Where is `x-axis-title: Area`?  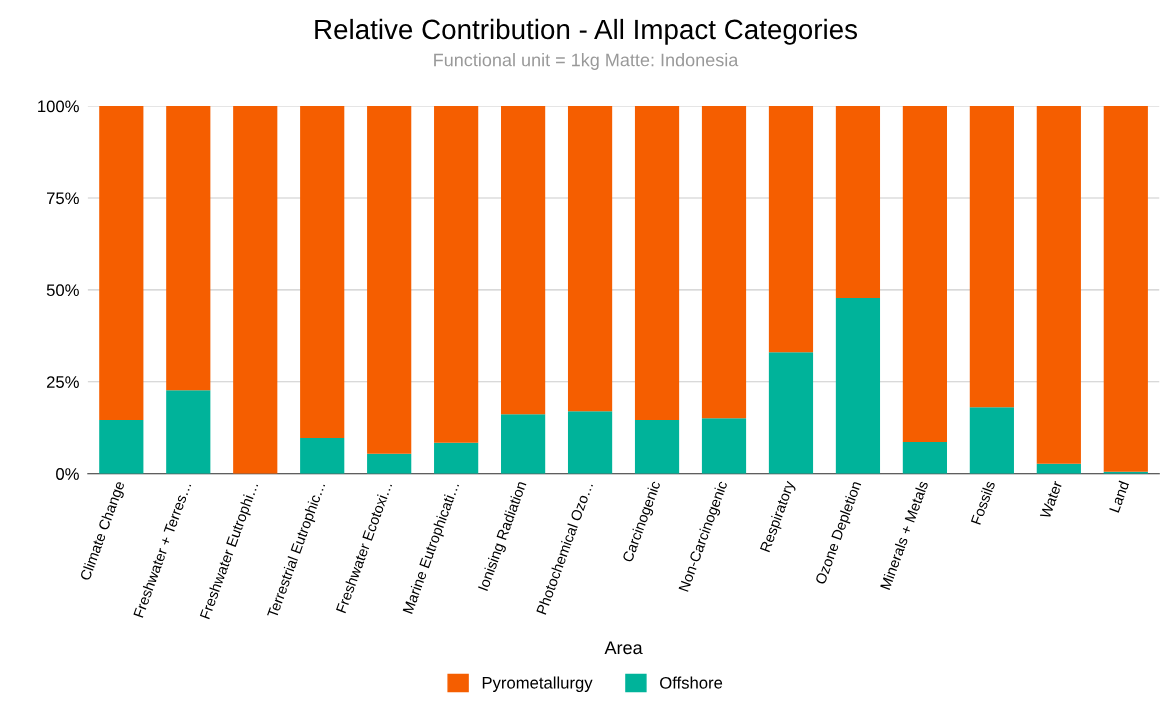 x-axis-title: Area is located at coordinates (623, 648).